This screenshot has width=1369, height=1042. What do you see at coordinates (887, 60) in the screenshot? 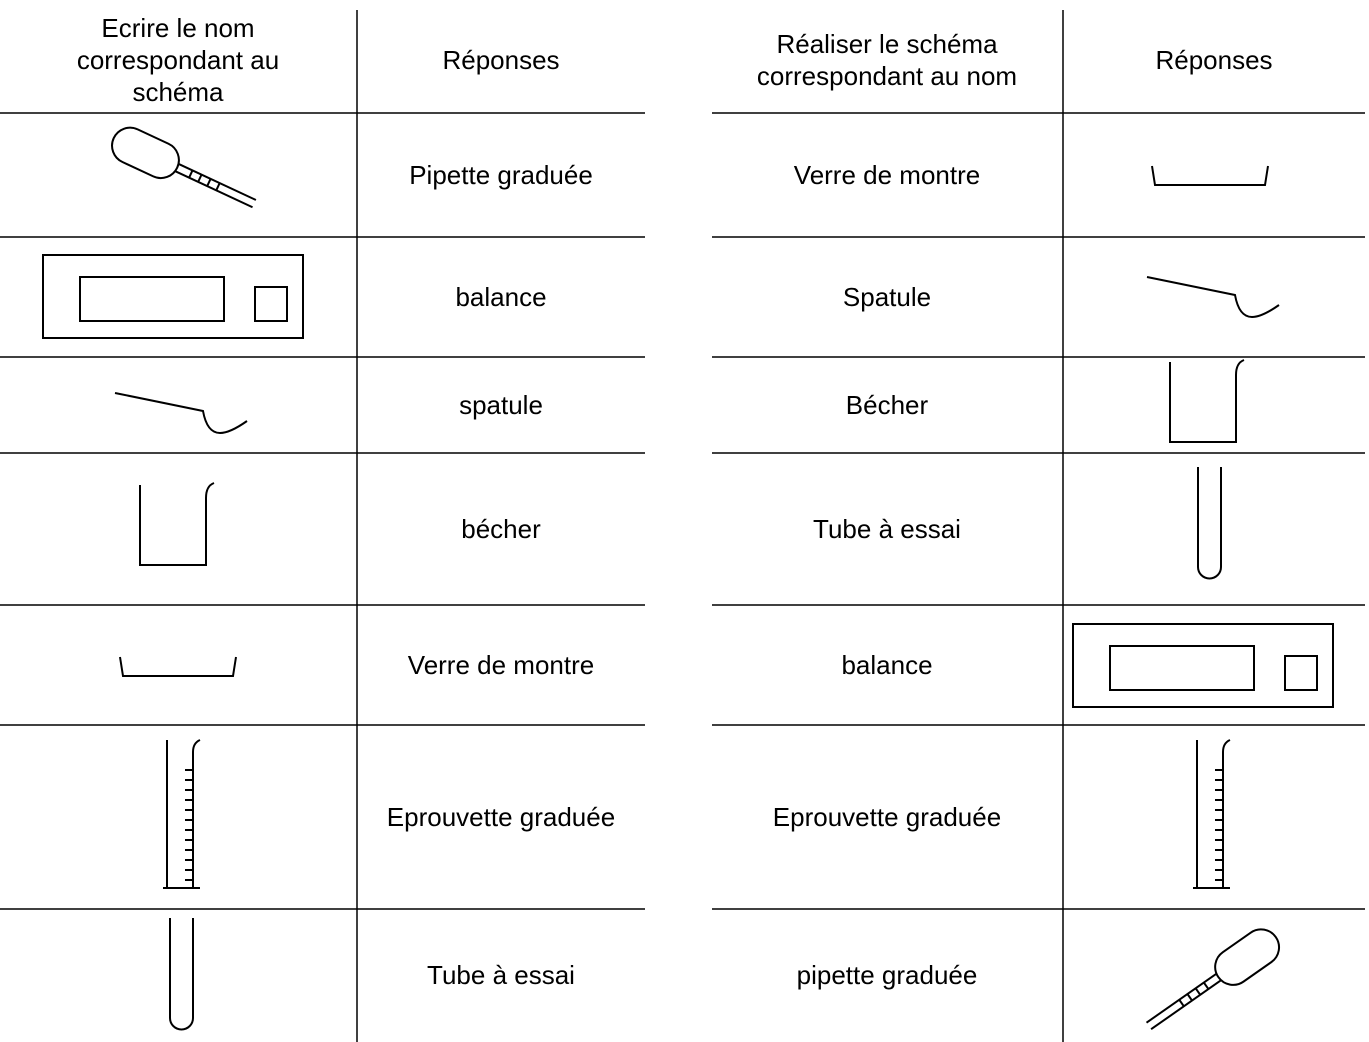
I see `header-cell: Réaliser le schéma correspondant au nom` at bounding box center [887, 60].